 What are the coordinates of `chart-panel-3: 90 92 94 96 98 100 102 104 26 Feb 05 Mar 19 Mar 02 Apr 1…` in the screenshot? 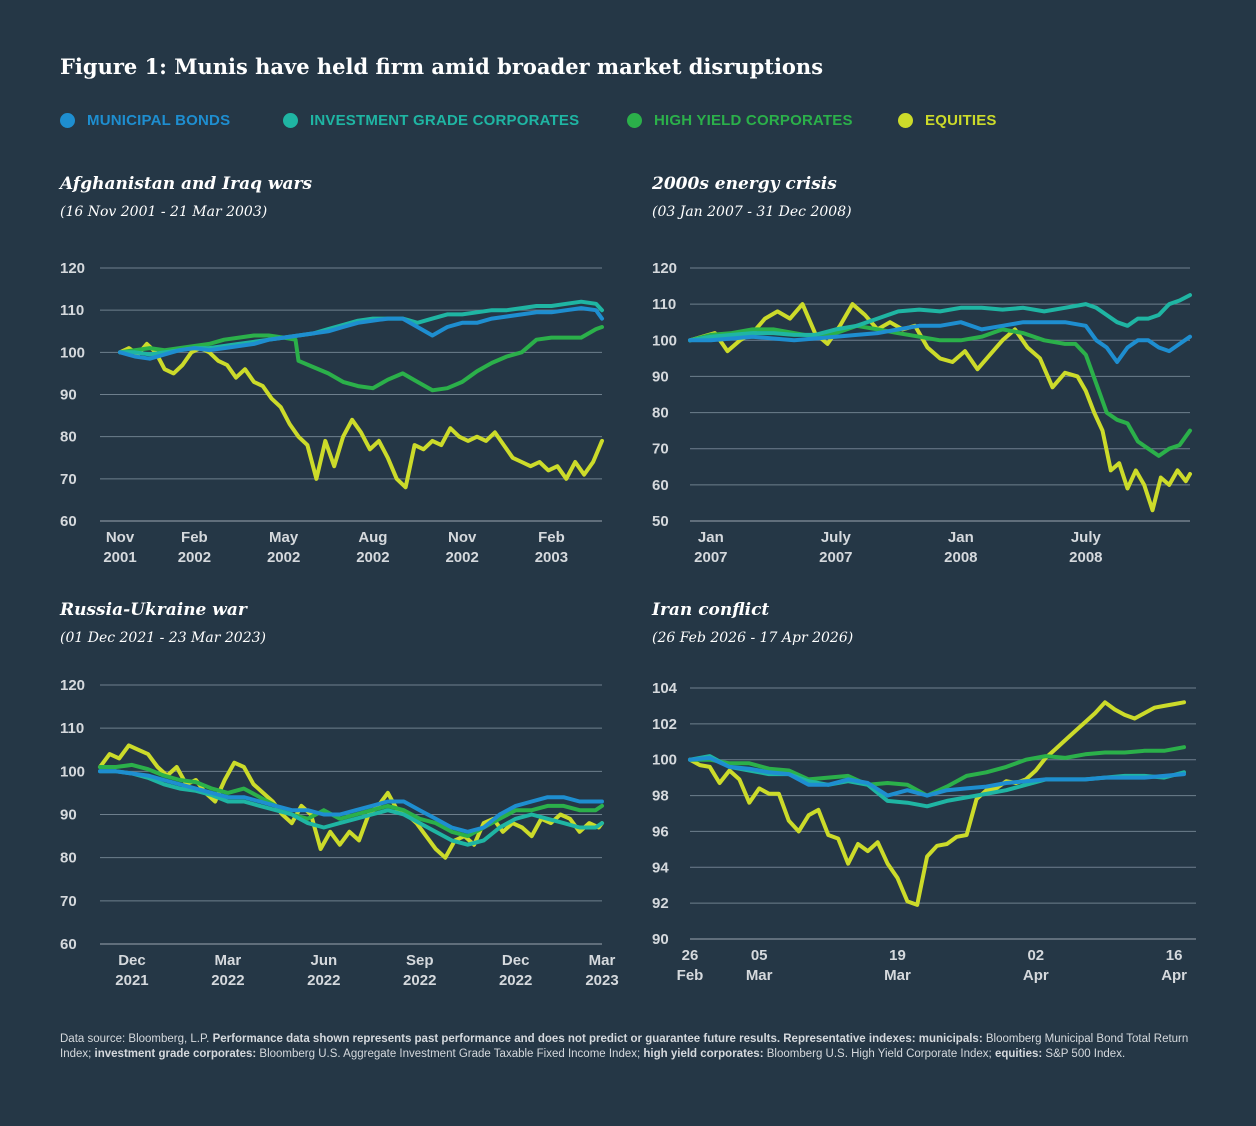 It's located at (924, 832).